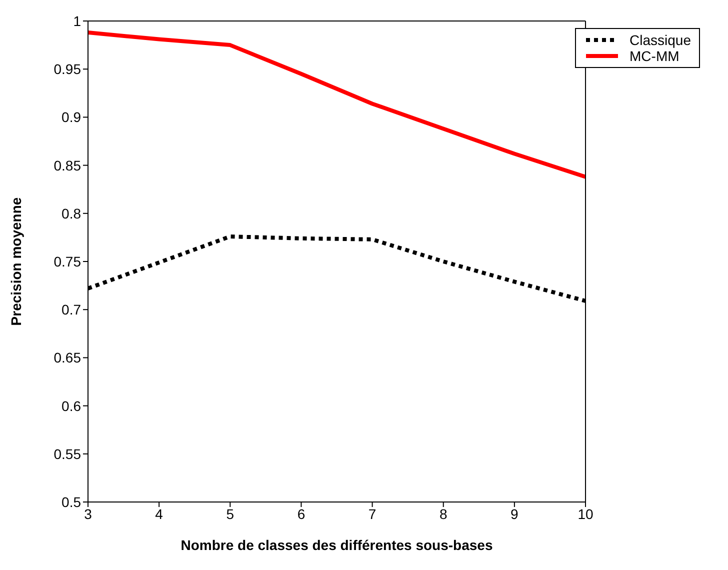 Image resolution: width=728 pixels, height=570 pixels. I want to click on x-tick-label: 6, so click(301, 514).